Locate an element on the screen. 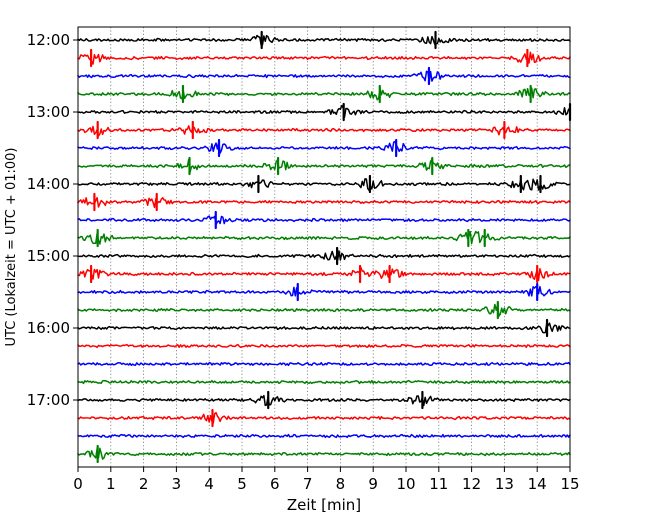 The image size is (650, 520). y-axis-tick-label: 12:00 is located at coordinates (48, 40).